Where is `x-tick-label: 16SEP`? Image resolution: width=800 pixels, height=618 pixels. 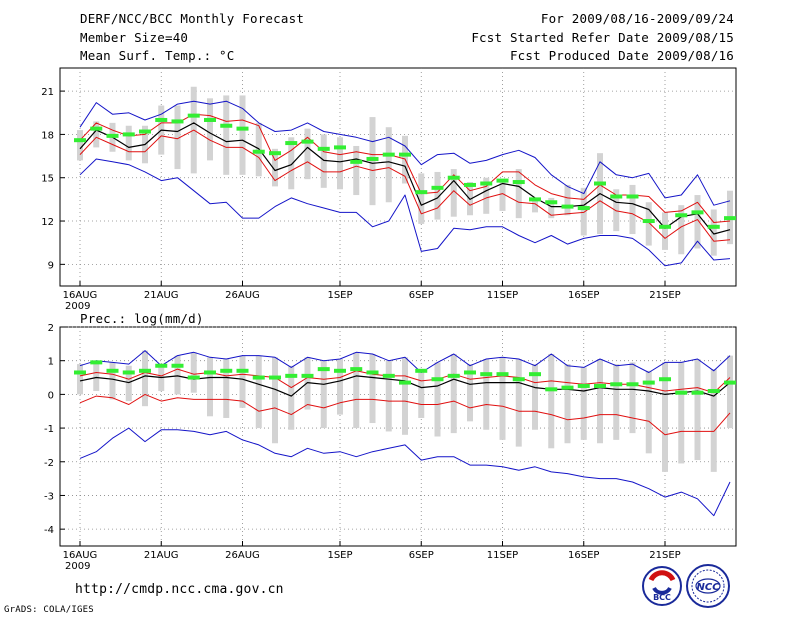 x-tick-label: 16SEP is located at coordinates (583, 295).